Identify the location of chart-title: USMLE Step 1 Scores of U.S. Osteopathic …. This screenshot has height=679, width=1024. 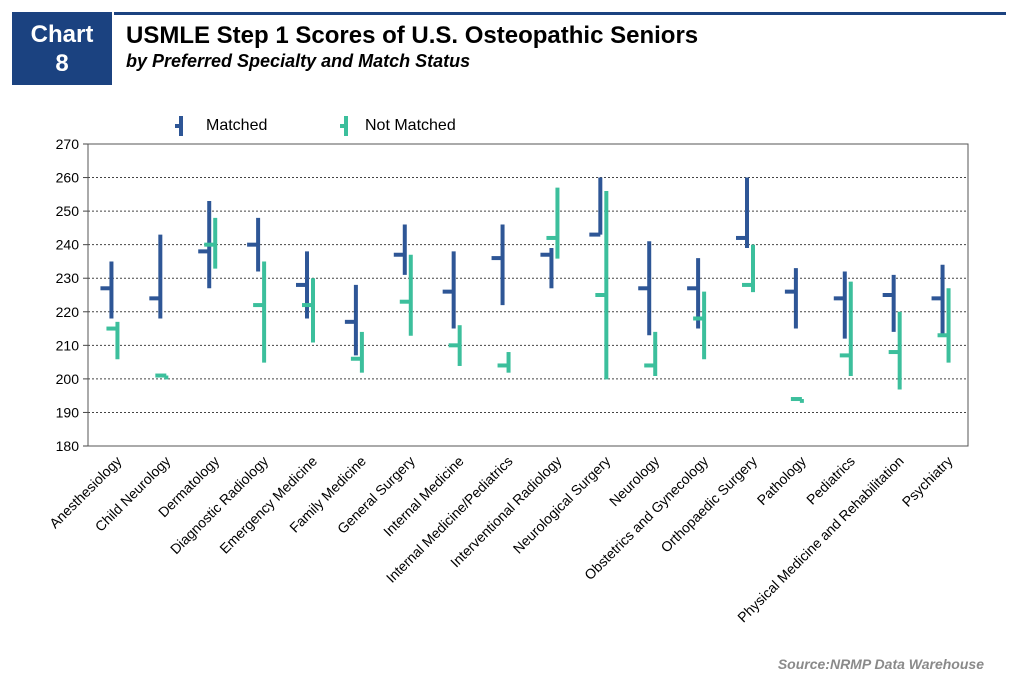
(412, 35).